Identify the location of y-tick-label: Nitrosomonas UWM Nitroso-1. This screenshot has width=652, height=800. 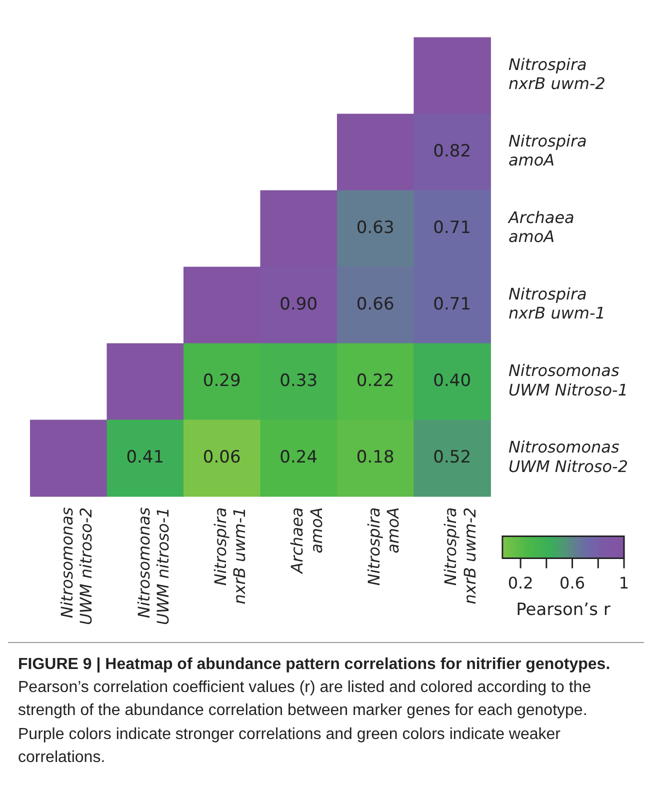
(568, 380).